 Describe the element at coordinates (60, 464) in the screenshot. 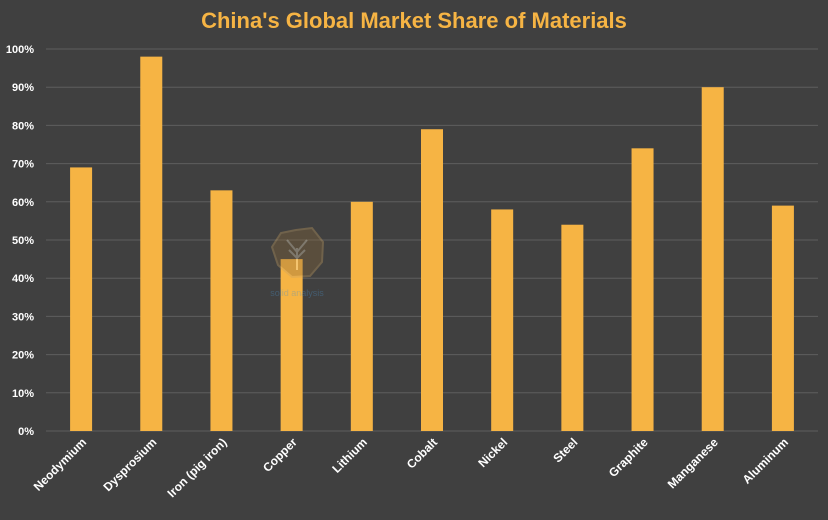

I see `x-category-label: Neodymium` at that location.